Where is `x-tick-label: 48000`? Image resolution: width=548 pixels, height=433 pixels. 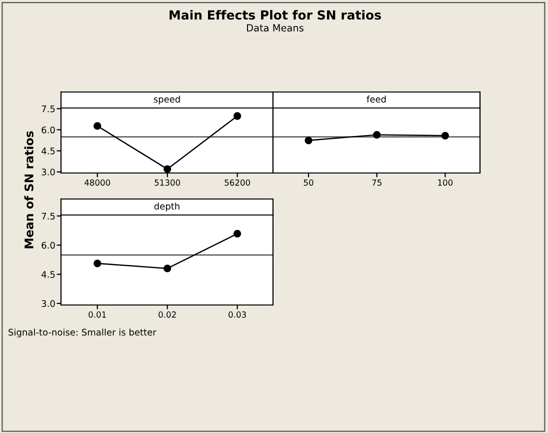
x-tick-label: 48000 is located at coordinates (97, 182).